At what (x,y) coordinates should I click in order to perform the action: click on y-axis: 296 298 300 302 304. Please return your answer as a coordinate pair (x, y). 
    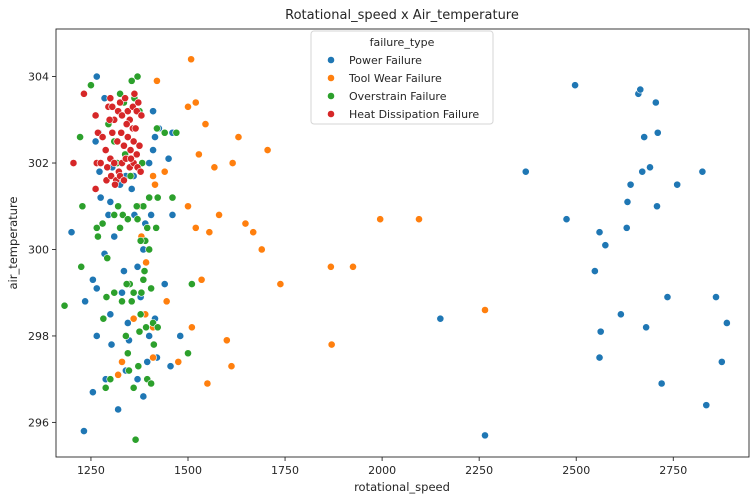
    Looking at the image, I should click on (42, 250).